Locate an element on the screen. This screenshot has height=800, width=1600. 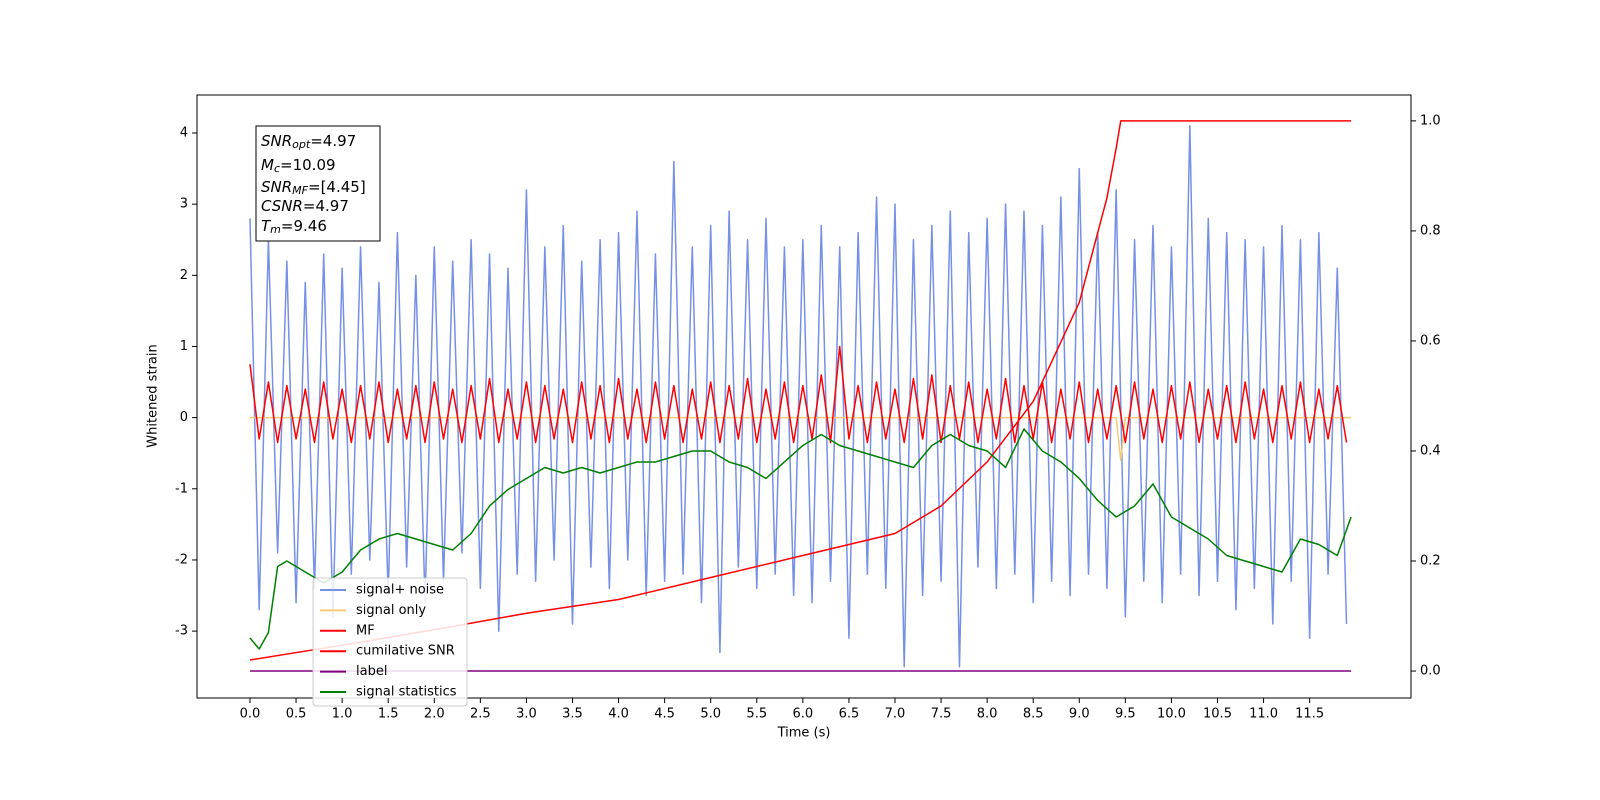
x-tick-label: 0.5 is located at coordinates (296, 714).